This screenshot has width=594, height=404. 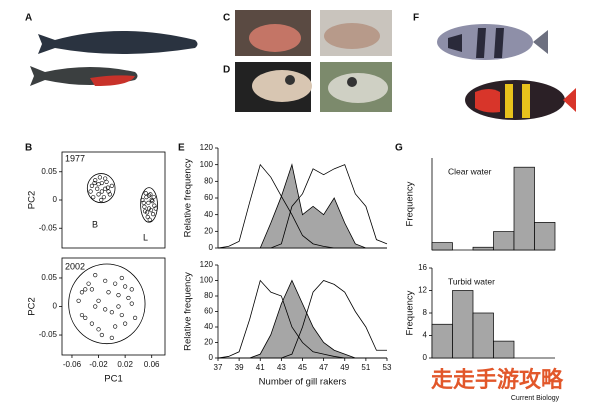 What do you see at coordinates (517, 101) in the screenshot?
I see `yellow-bars` at bounding box center [517, 101].